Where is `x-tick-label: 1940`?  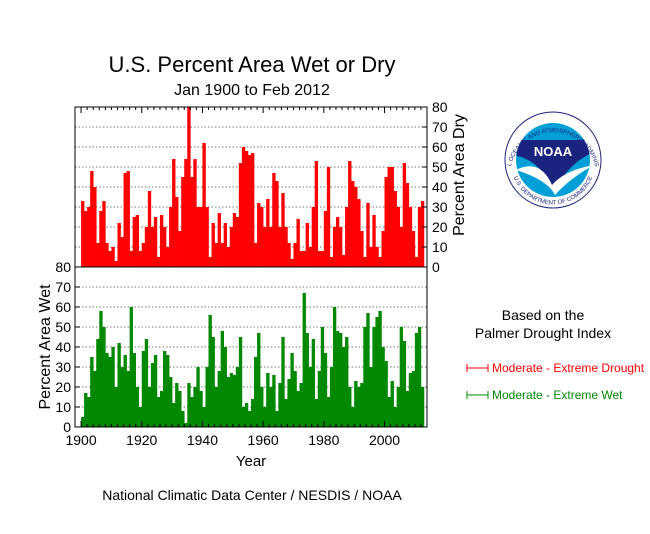 x-tick-label: 1940 is located at coordinates (202, 440).